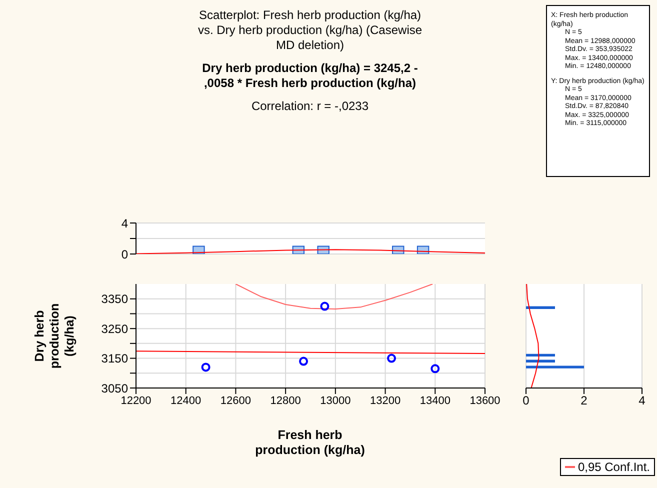  What do you see at coordinates (435, 400) in the screenshot?
I see `x-tick-label: 13400` at bounding box center [435, 400].